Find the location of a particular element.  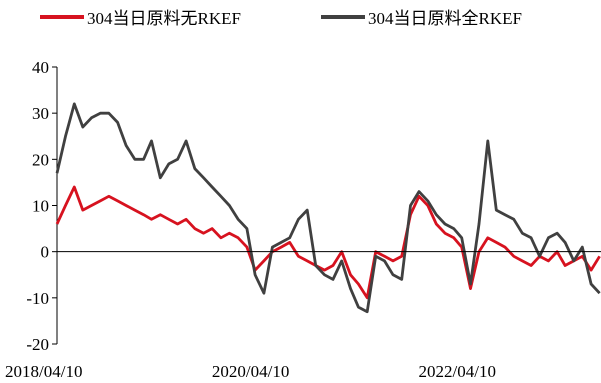

y-tick-label-40: 40 is located at coordinates (40, 67).